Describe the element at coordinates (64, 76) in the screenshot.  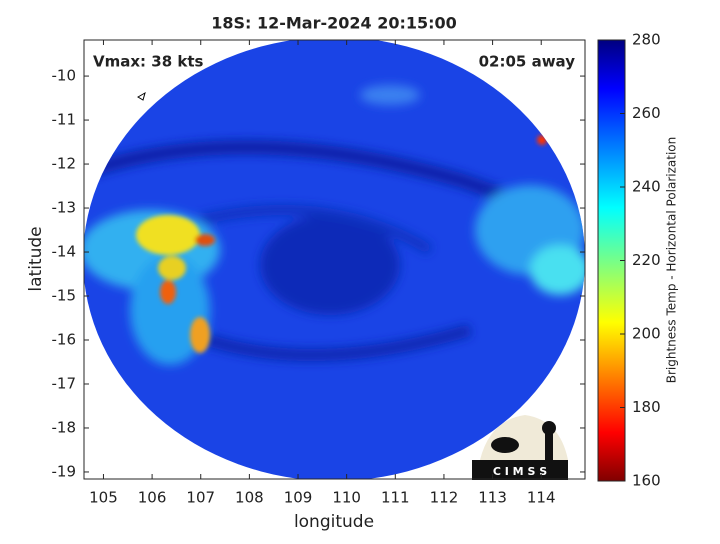
I see `y-tick-label: -10` at that location.